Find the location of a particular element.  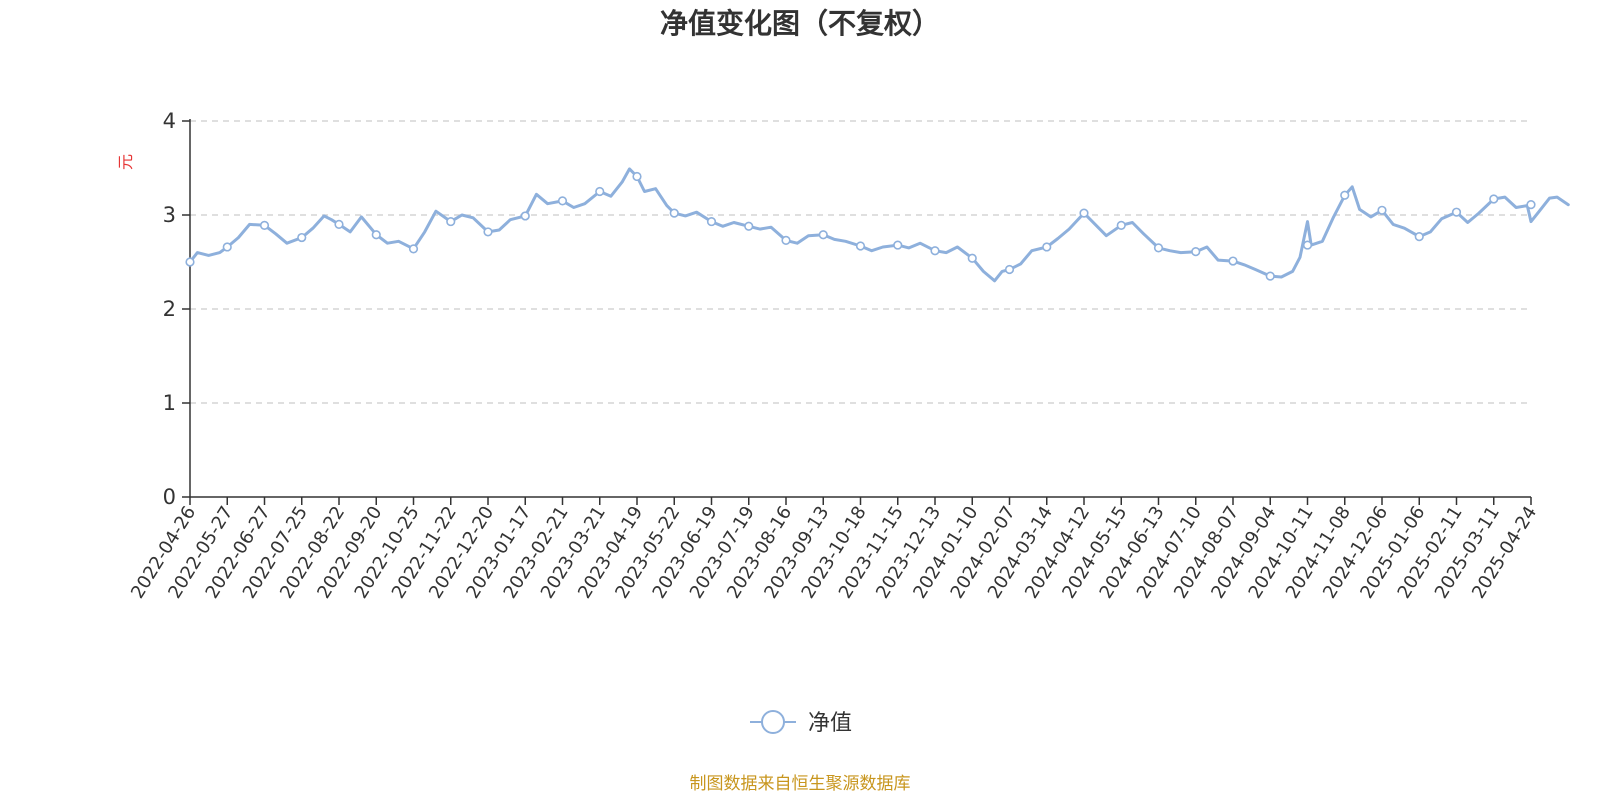

series-line is located at coordinates (879, 225).